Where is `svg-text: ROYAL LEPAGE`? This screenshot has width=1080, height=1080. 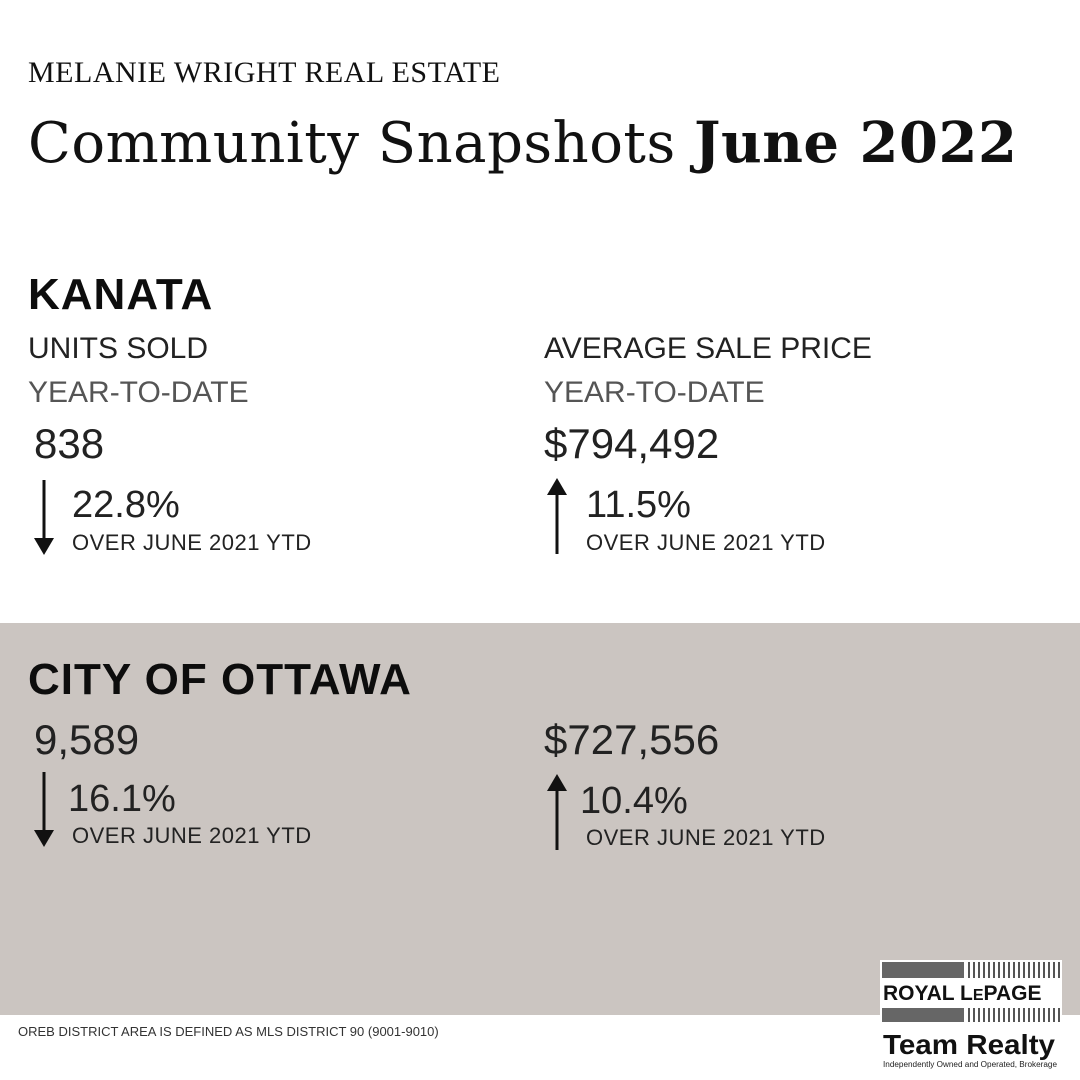 svg-text: ROYAL LEPAGE is located at coordinates (962, 993).